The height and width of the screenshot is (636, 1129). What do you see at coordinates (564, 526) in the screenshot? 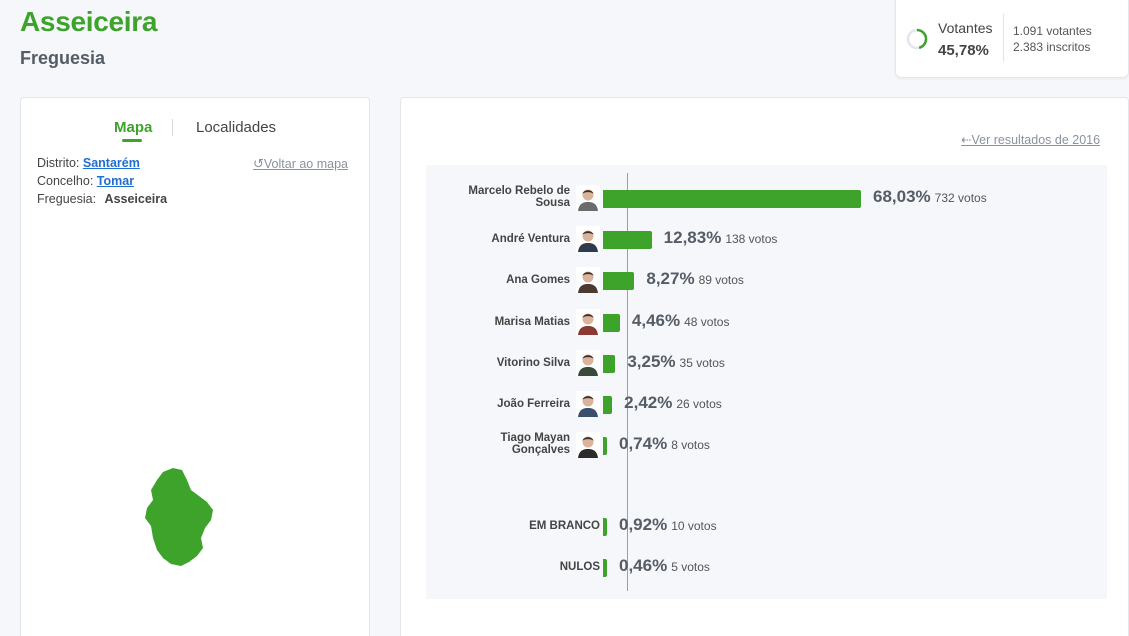
I see `candidate-name: EM BRANCO` at bounding box center [564, 526].